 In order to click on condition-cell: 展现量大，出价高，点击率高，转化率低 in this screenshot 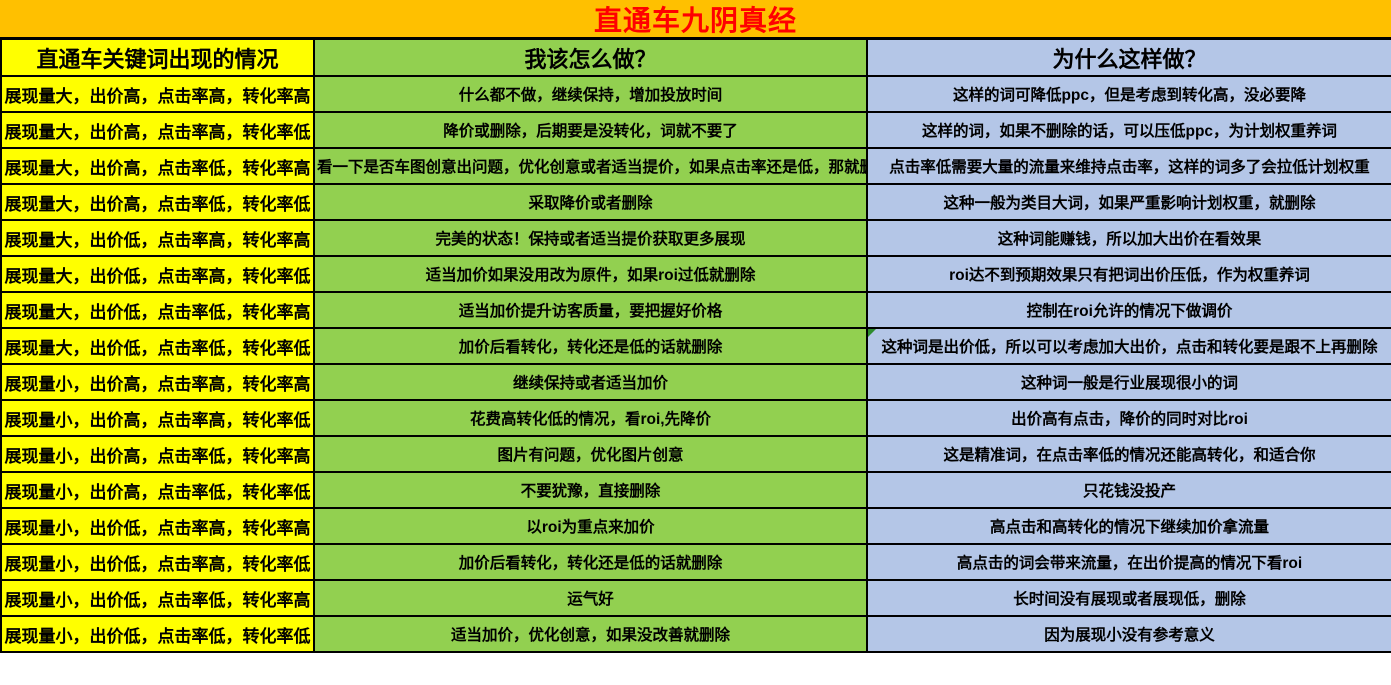, I will do `click(157, 130)`.